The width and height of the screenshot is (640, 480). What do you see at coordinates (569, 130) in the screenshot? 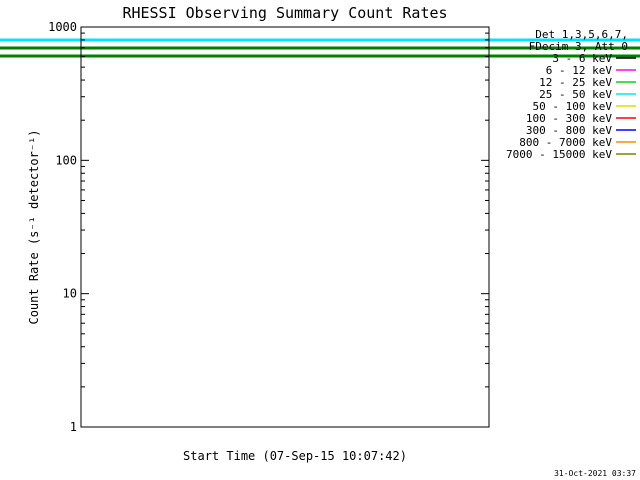
I see `legend-entry-label: 300 - 800 keV` at bounding box center [569, 130].